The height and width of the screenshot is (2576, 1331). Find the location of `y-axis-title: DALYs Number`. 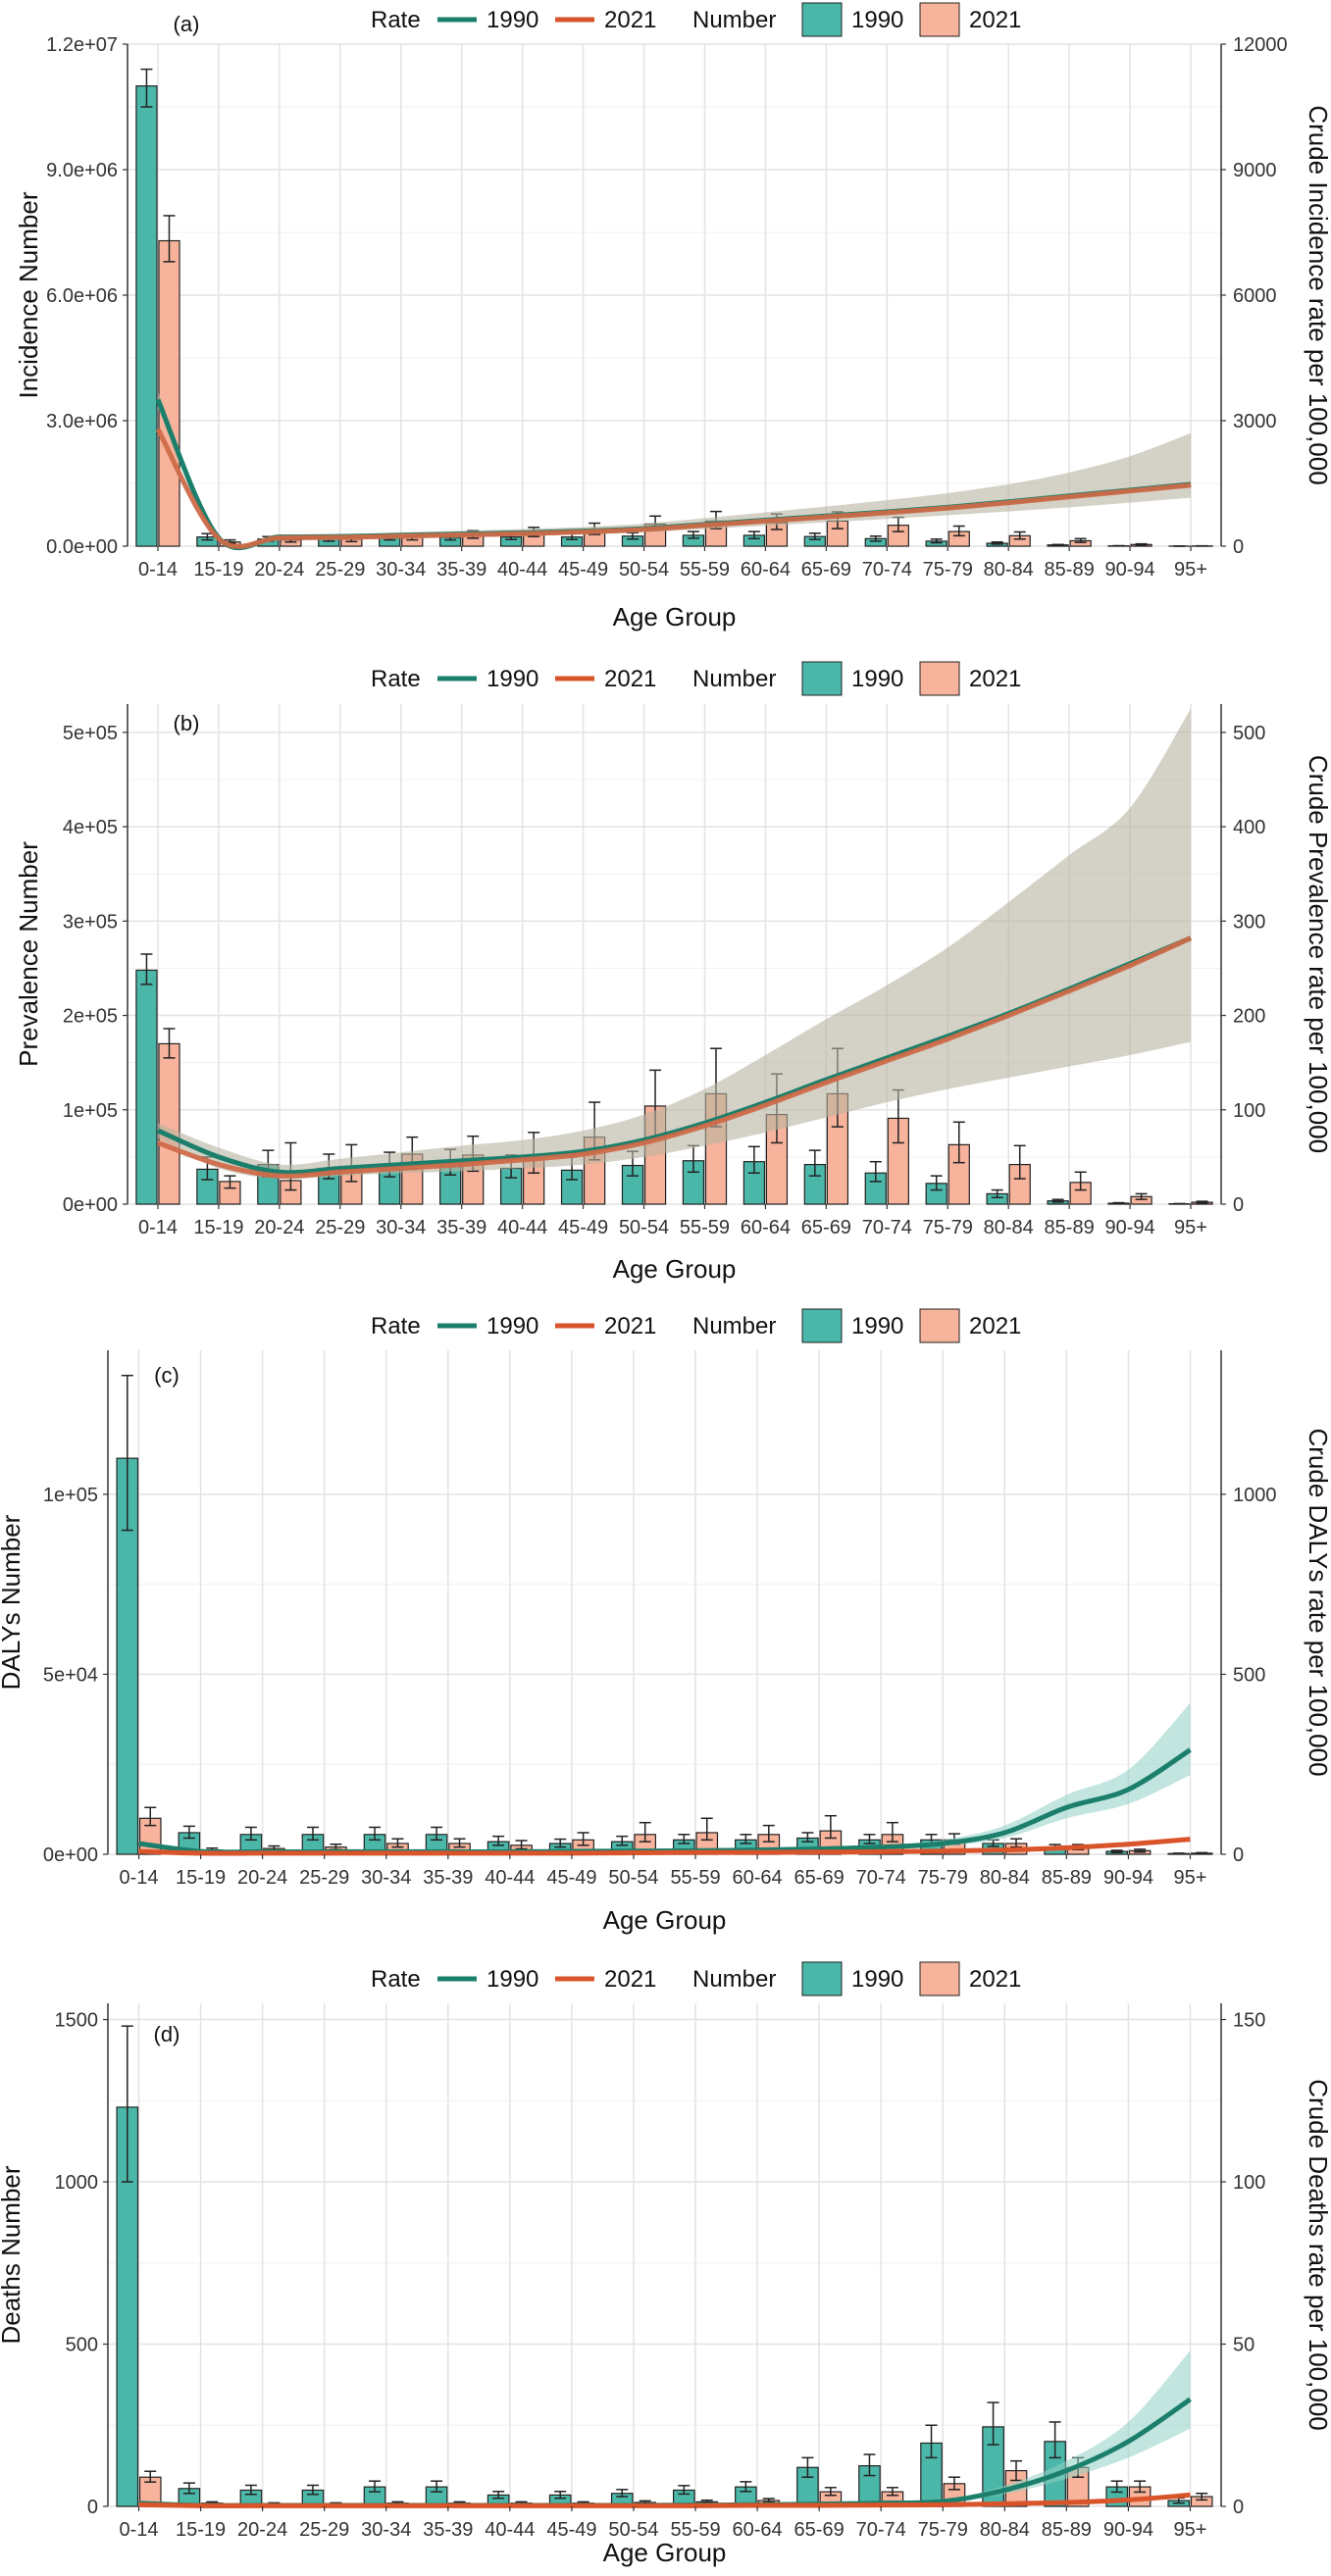

y-axis-title: DALYs Number is located at coordinates (13, 1602).